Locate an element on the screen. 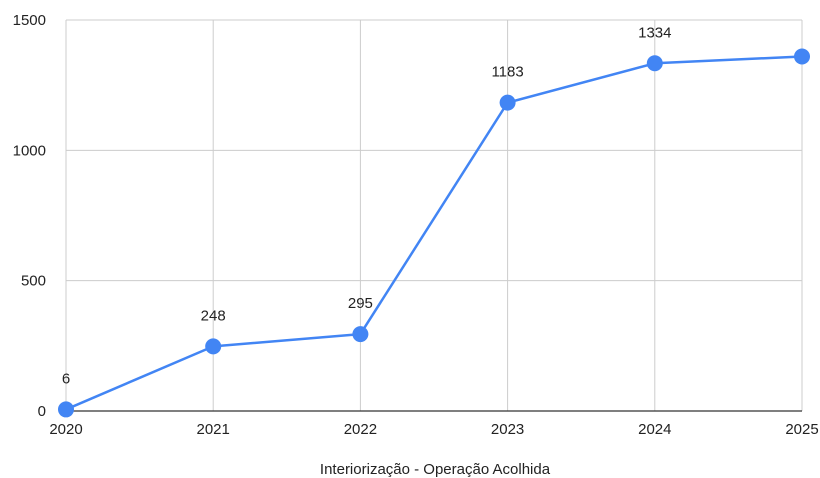  x-tick-label: 2023 is located at coordinates (507, 429).